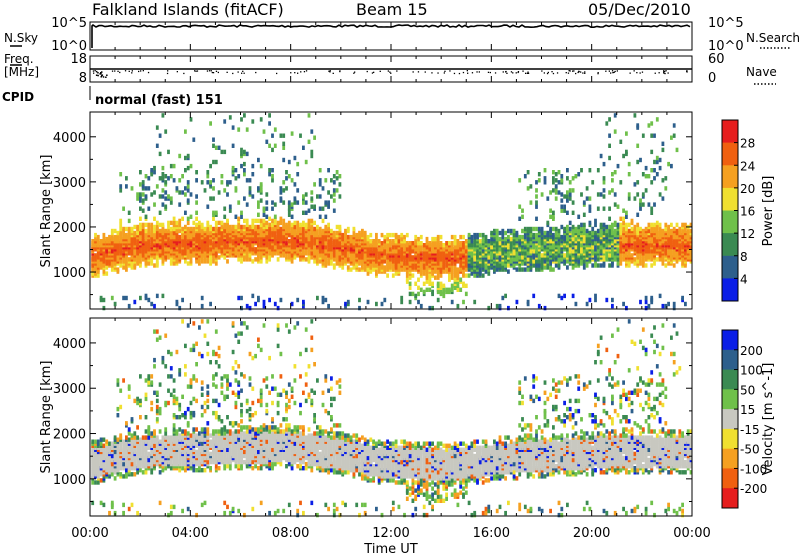  Describe the element at coordinates (159, 100) in the screenshot. I see `cpid-value: normal (fast) 151` at that location.